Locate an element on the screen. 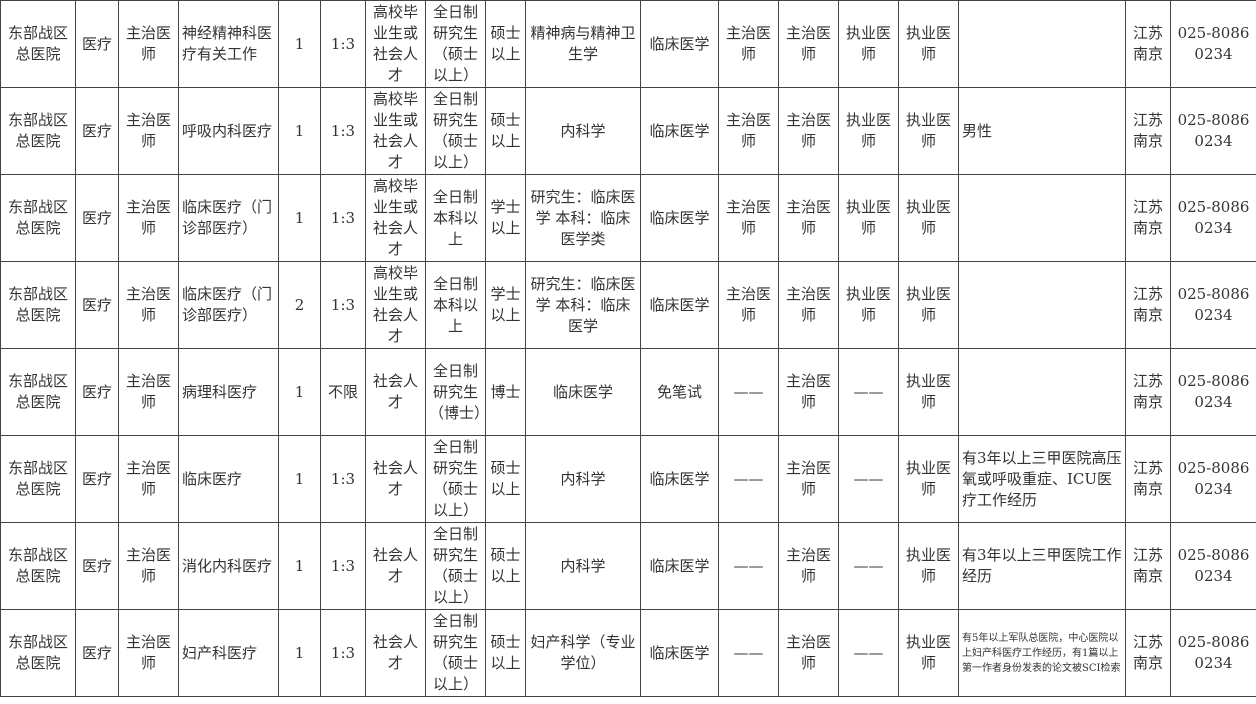 The width and height of the screenshot is (1256, 704). cell-source: 社会人才 is located at coordinates (395, 479).